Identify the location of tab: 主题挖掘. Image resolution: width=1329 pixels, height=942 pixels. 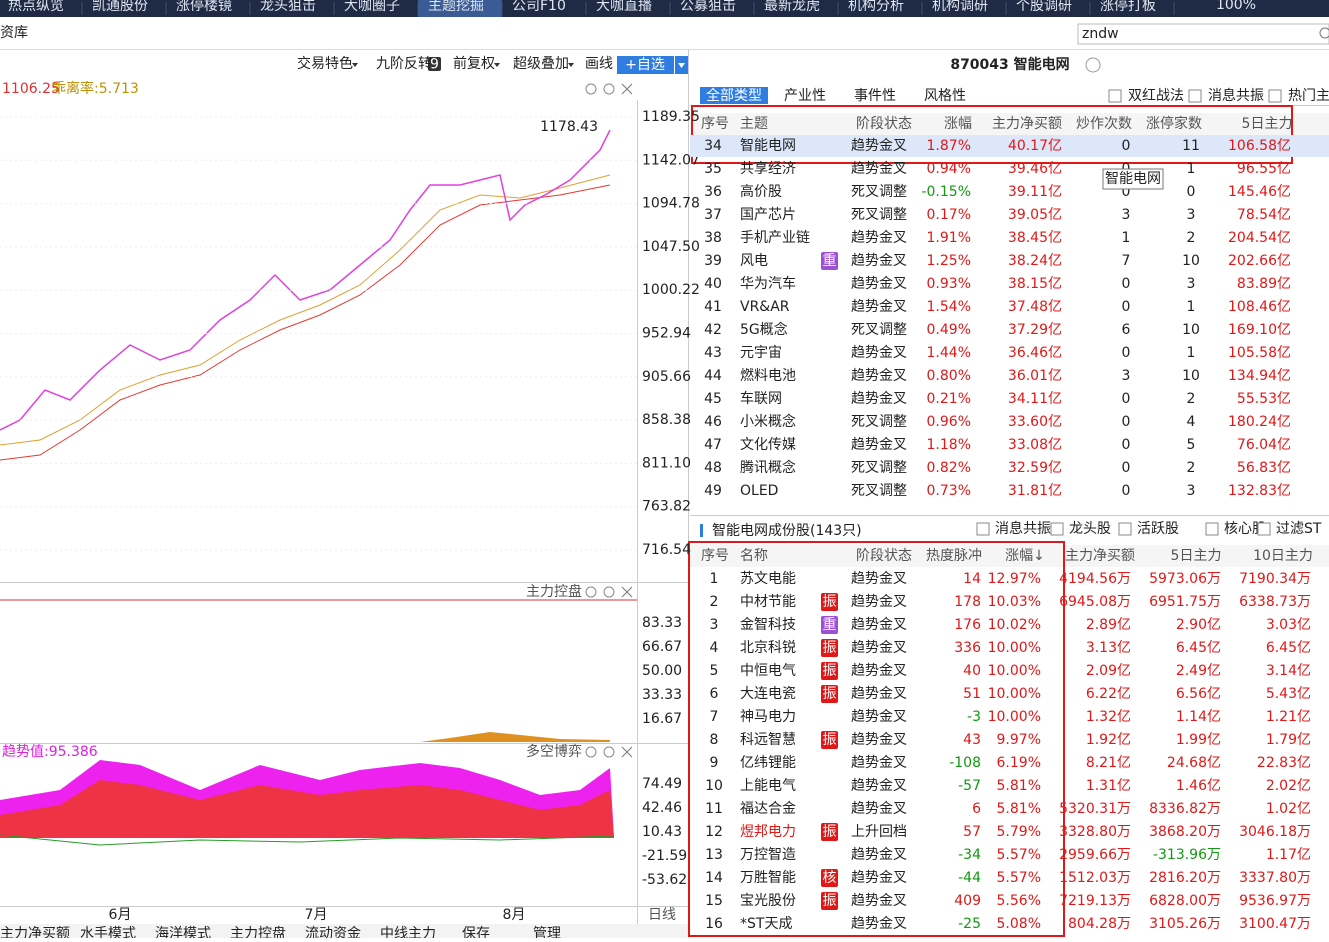
(456, 7).